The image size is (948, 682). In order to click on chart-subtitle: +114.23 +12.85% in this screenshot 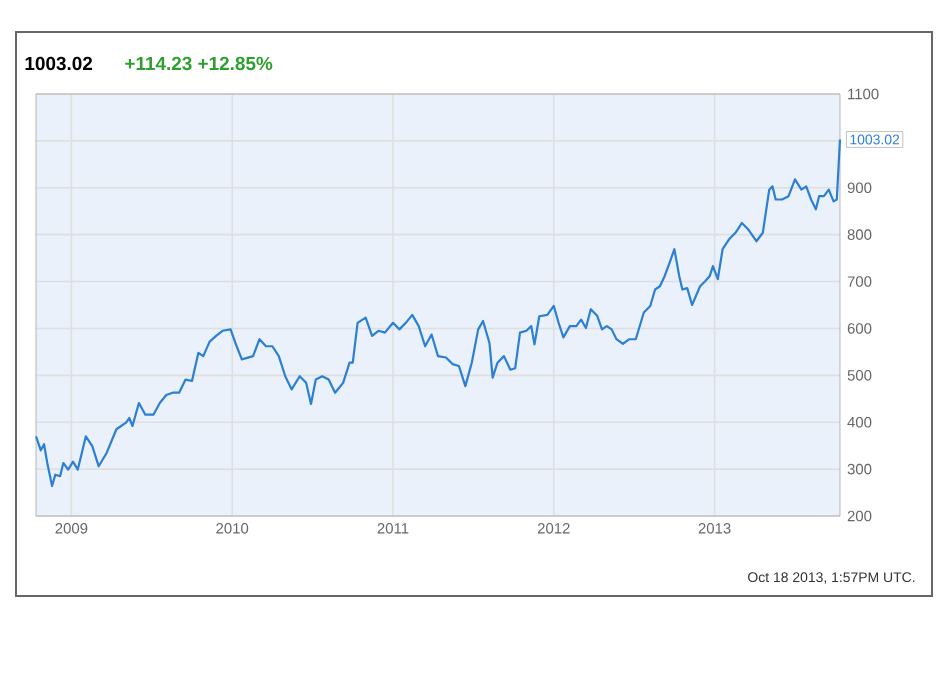, I will do `click(199, 63)`.